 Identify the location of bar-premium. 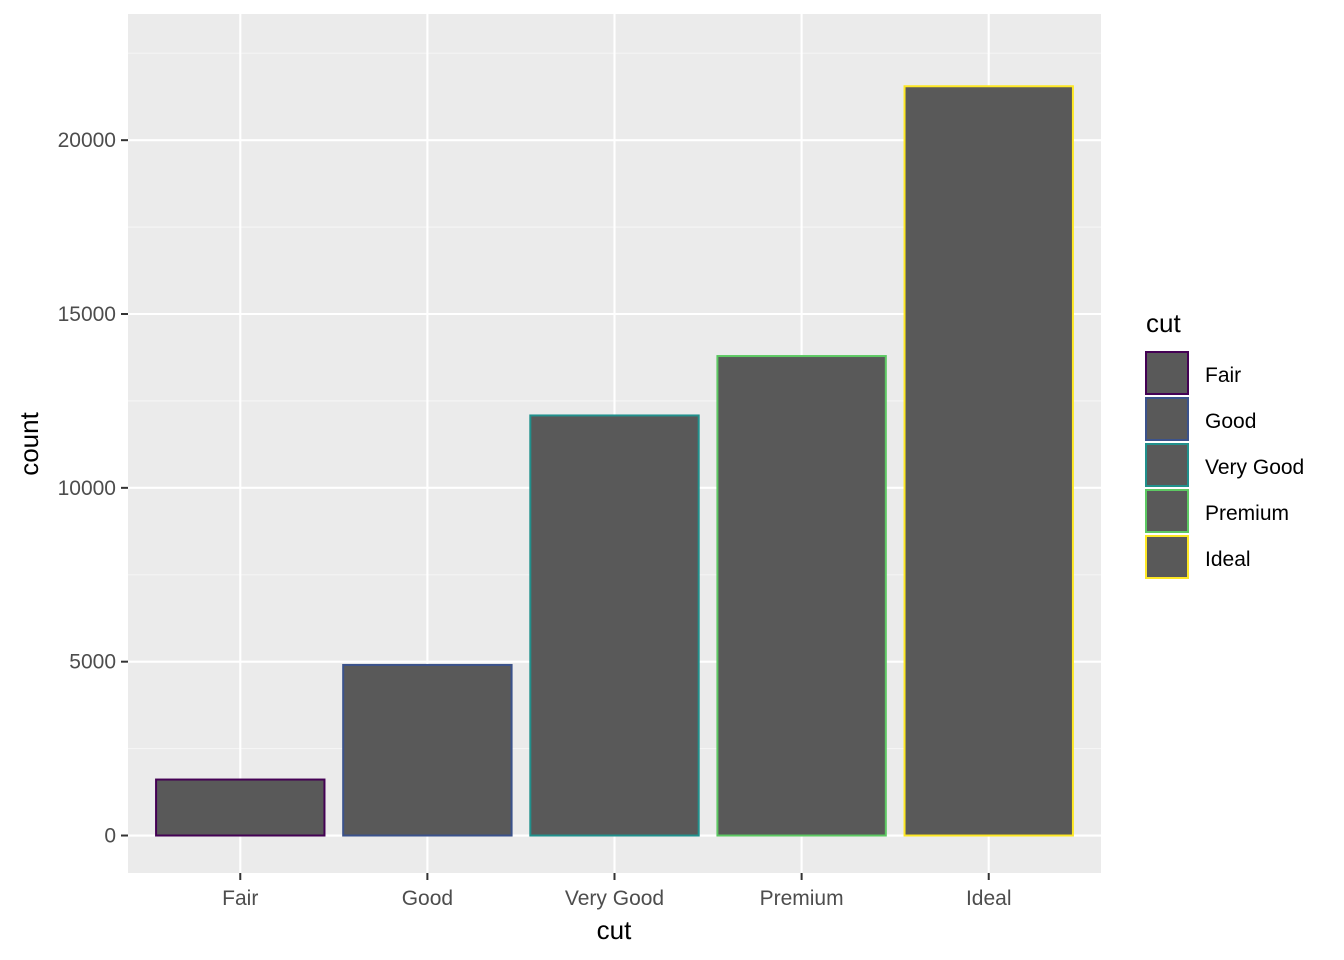
(801, 596).